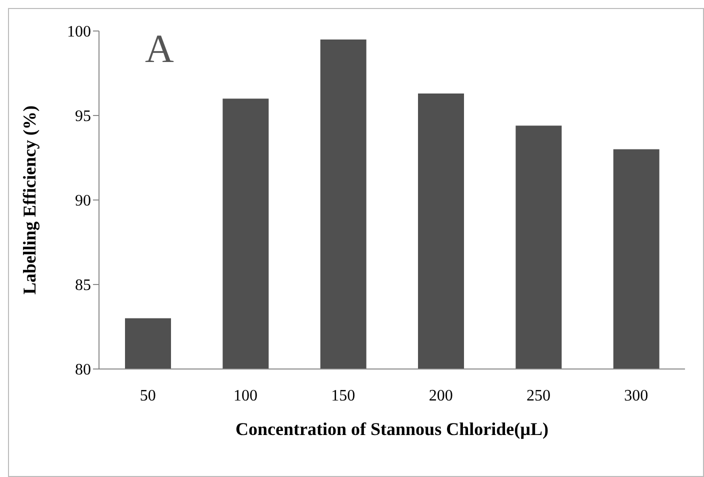 The width and height of the screenshot is (704, 477). I want to click on y-tick-label: 95, so click(83, 117).